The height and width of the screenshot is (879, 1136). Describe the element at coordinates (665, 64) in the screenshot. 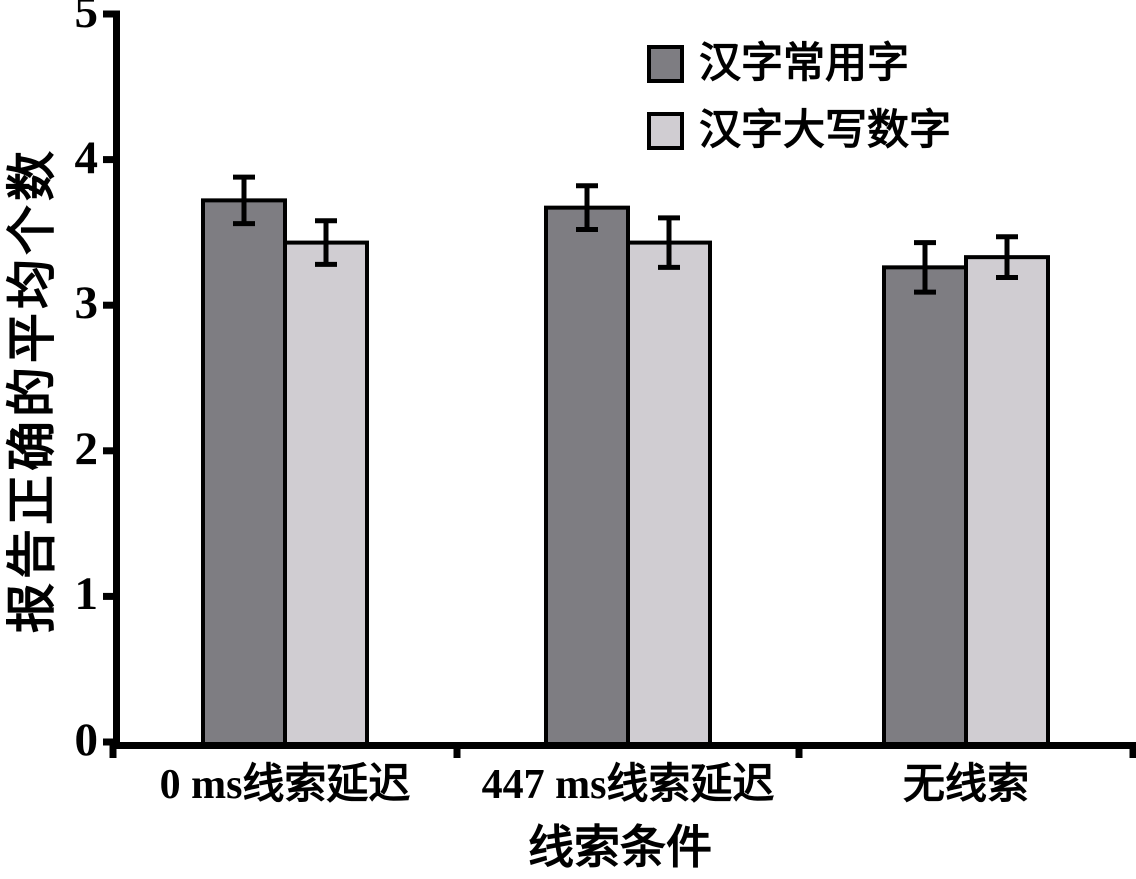

I see `legend-swatch-dark` at that location.